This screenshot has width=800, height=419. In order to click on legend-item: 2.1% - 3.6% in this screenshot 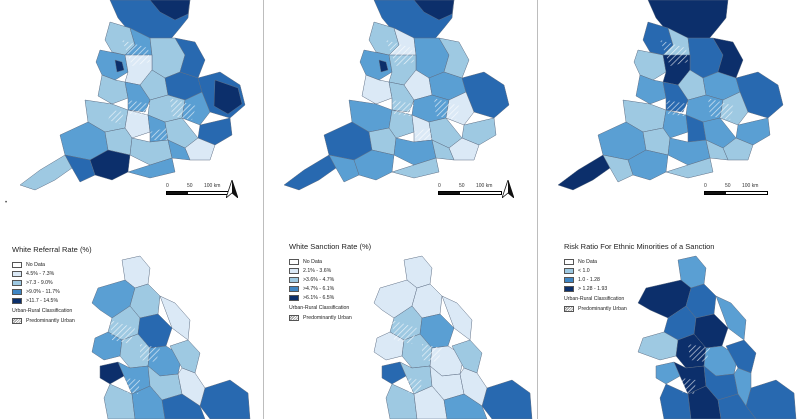, I will do `click(330, 270)`.